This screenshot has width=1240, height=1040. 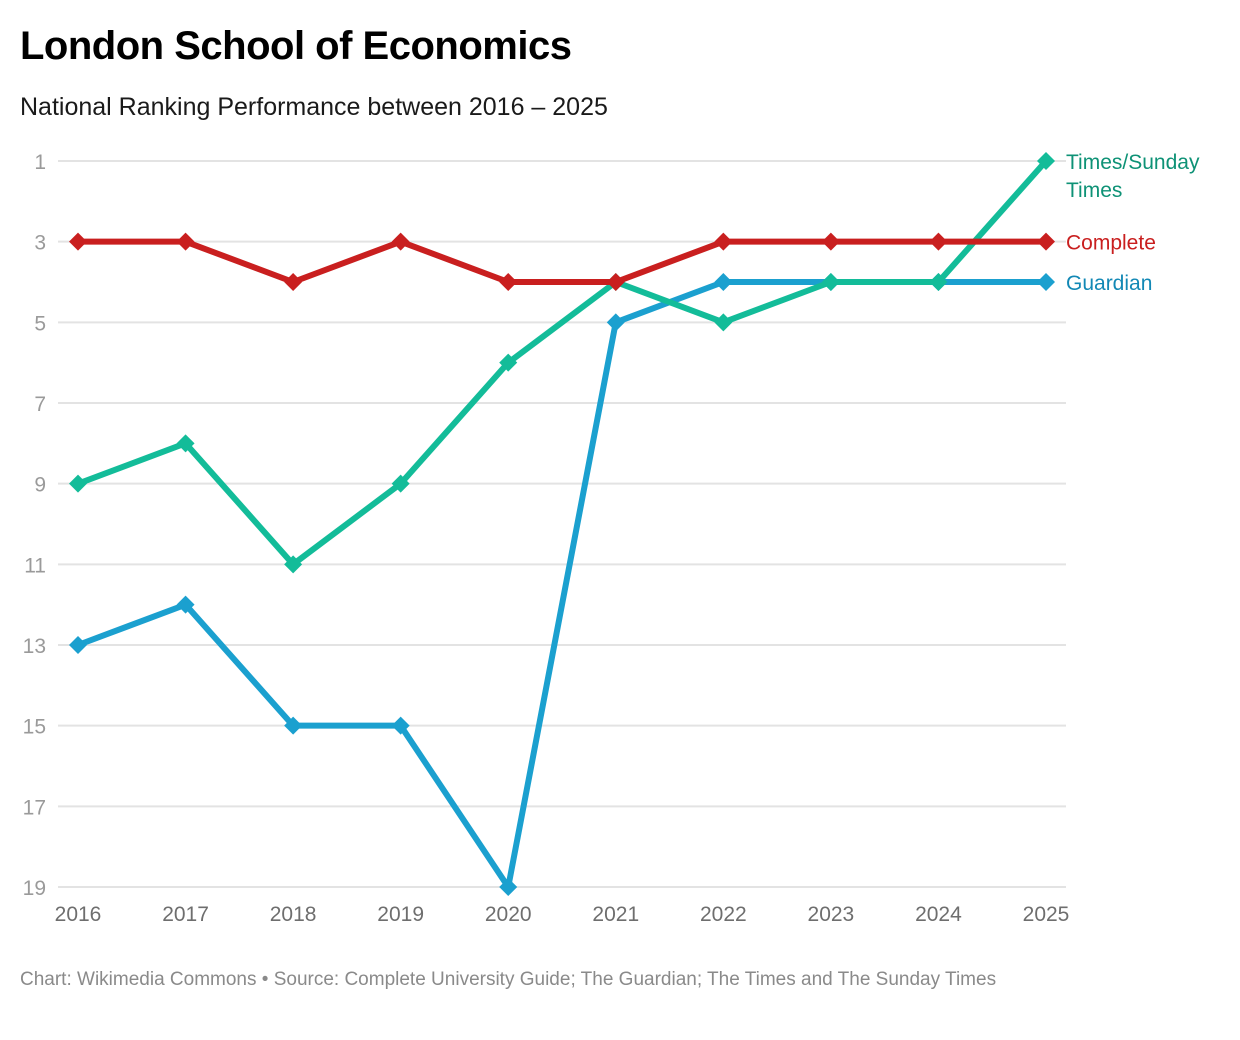 What do you see at coordinates (185, 914) in the screenshot?
I see `x-tick-label: 2017` at bounding box center [185, 914].